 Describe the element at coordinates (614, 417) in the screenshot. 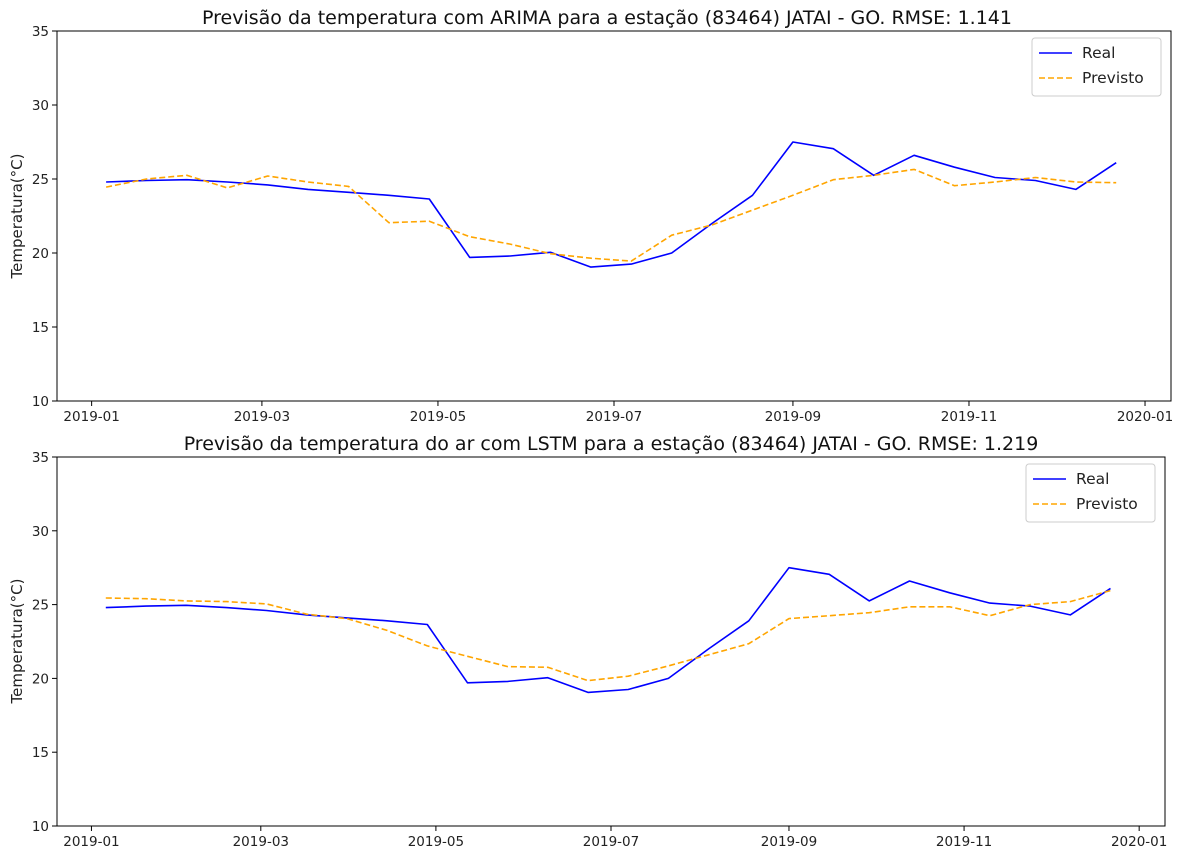

I see `chart-arima-x-tick-label: 2019-07` at that location.